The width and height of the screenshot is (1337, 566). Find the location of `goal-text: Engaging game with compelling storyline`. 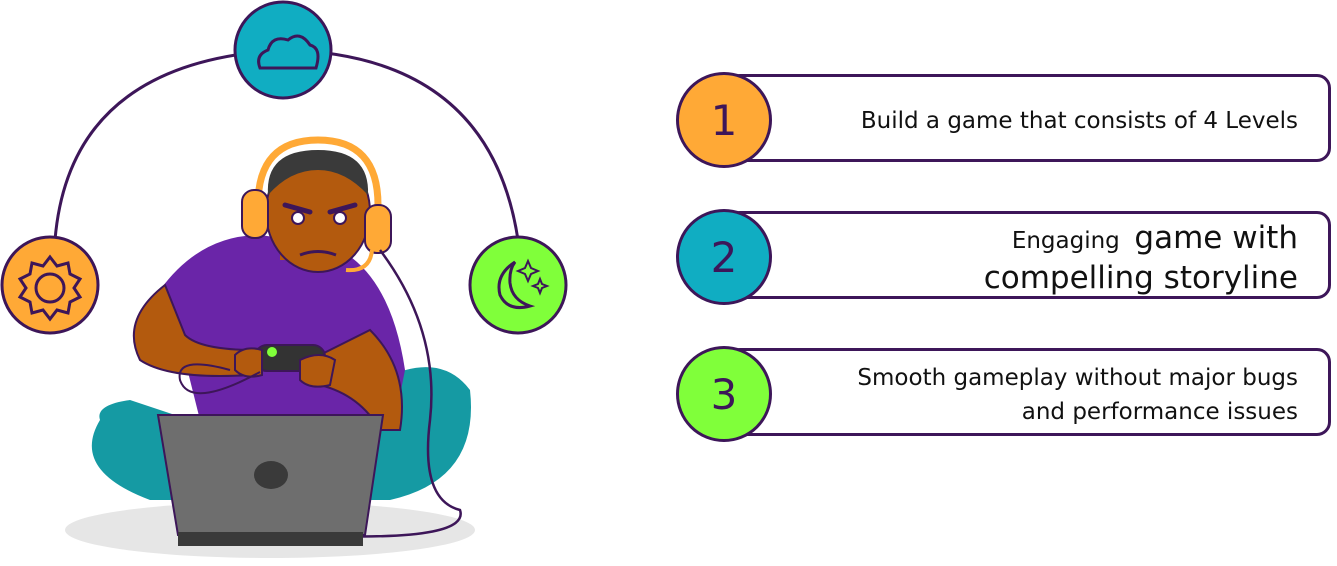

goal-text: Engaging game with compelling storyline is located at coordinates (1141, 258).